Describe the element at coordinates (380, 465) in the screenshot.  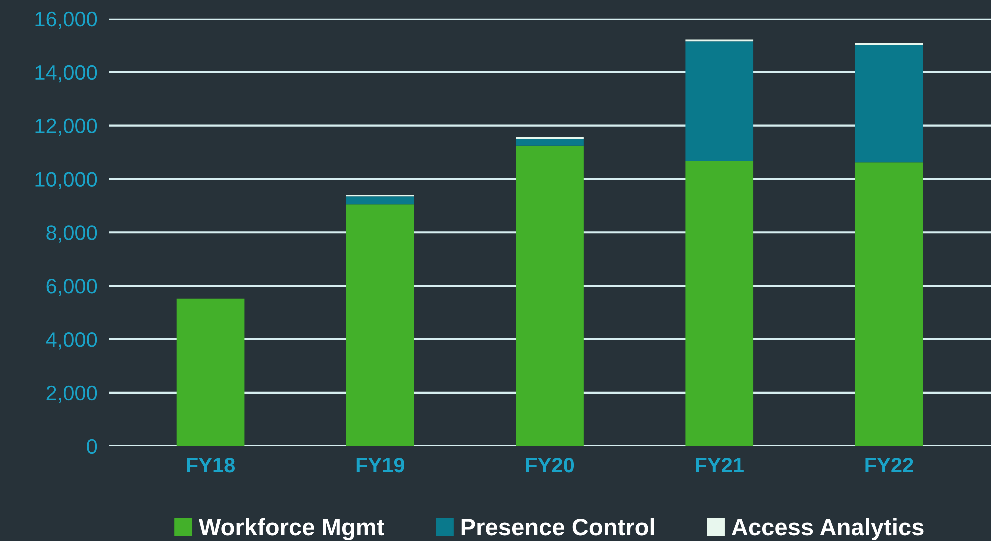
I see `x-tick-label: FY19` at that location.